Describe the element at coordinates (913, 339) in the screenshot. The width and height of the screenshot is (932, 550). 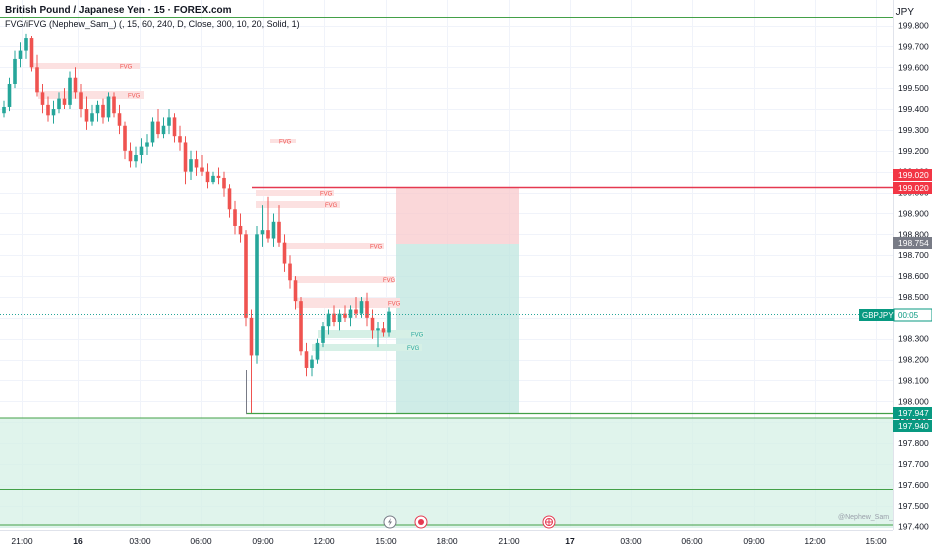
I see `price-tick-label: 198.300` at that location.